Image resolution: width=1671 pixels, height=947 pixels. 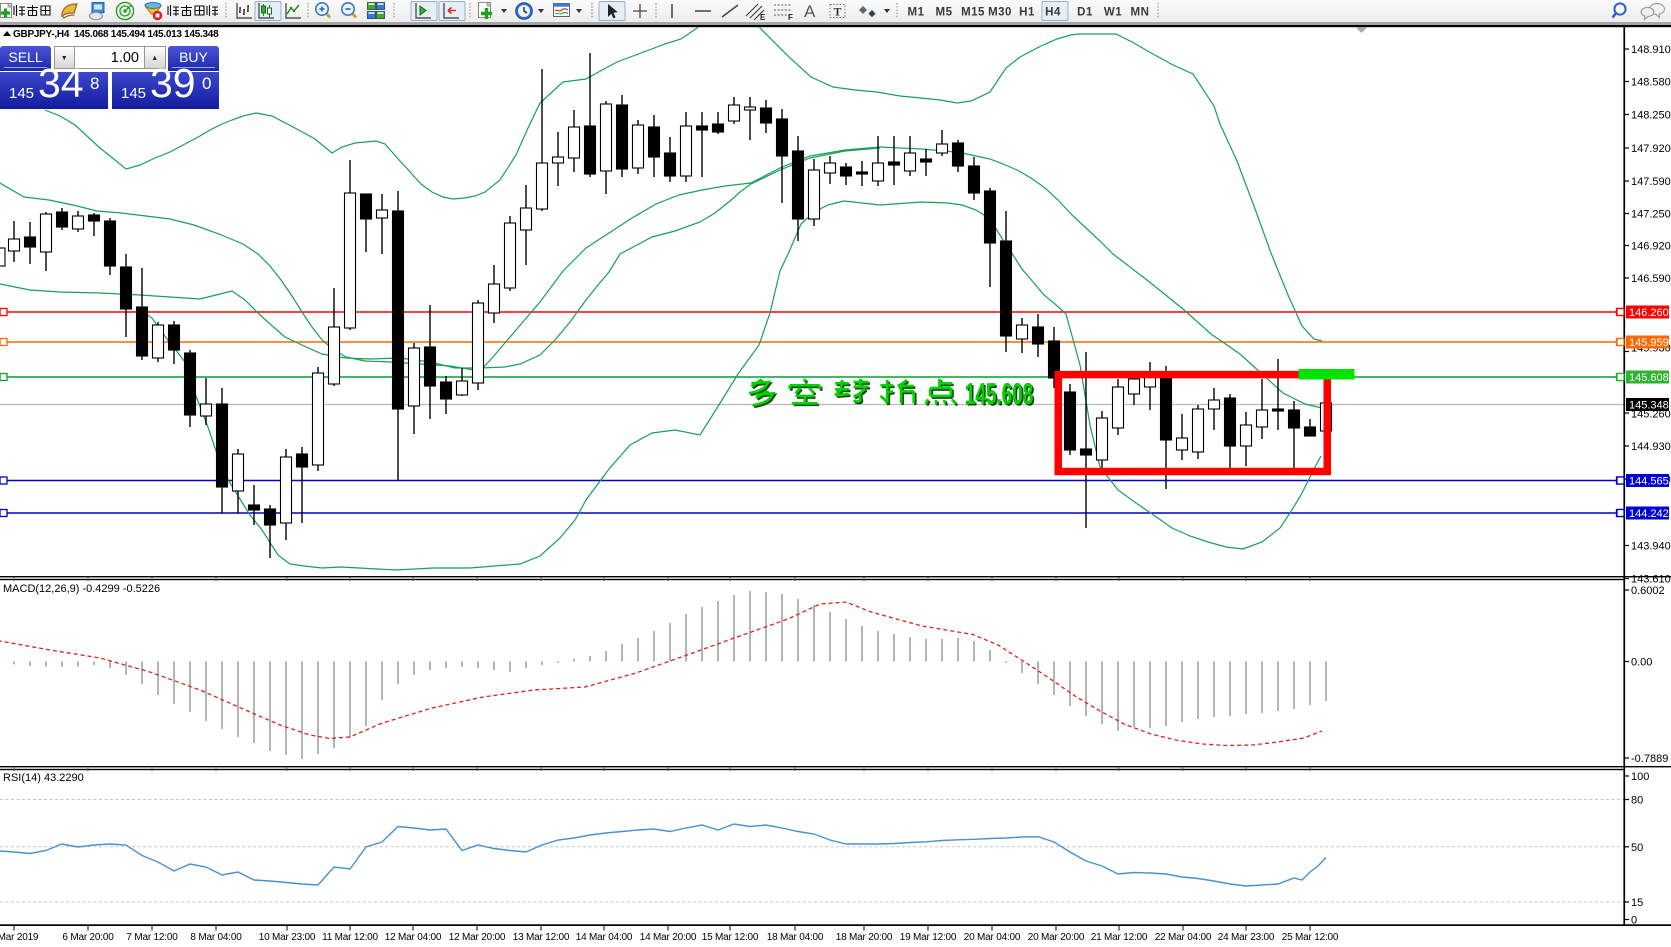 What do you see at coordinates (477, 937) in the screenshot?
I see `svg-text: 12 Mar 20:00` at bounding box center [477, 937].